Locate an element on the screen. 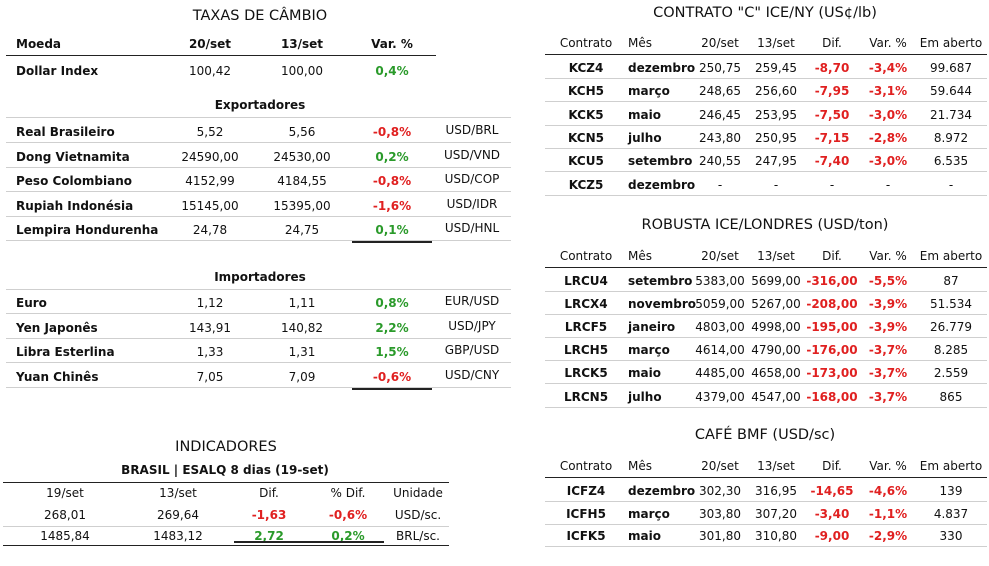 The width and height of the screenshot is (989, 566). currency-value-2: 4184,55 is located at coordinates (302, 181).